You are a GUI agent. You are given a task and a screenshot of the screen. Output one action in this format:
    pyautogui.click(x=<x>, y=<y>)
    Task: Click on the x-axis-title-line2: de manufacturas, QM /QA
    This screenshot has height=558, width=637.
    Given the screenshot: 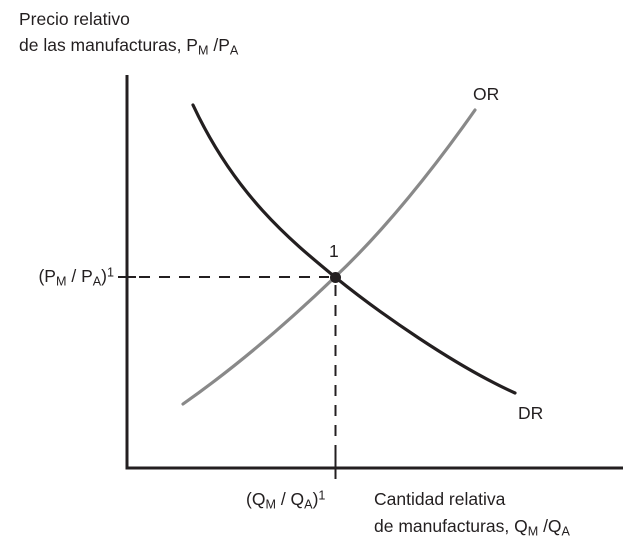 What is the action you would take?
    pyautogui.click(x=472, y=527)
    